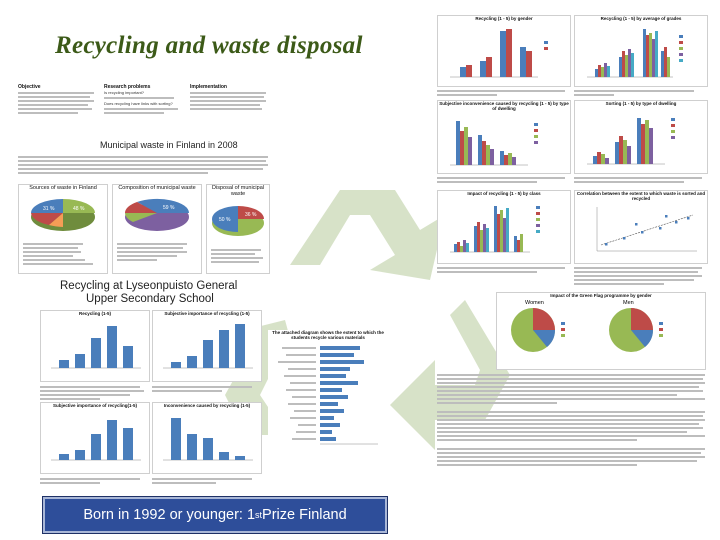 This screenshot has width=720, height=540. I want to click on pie-disposal: Disposal of municipal waste 50 % 36 %, so click(238, 229).